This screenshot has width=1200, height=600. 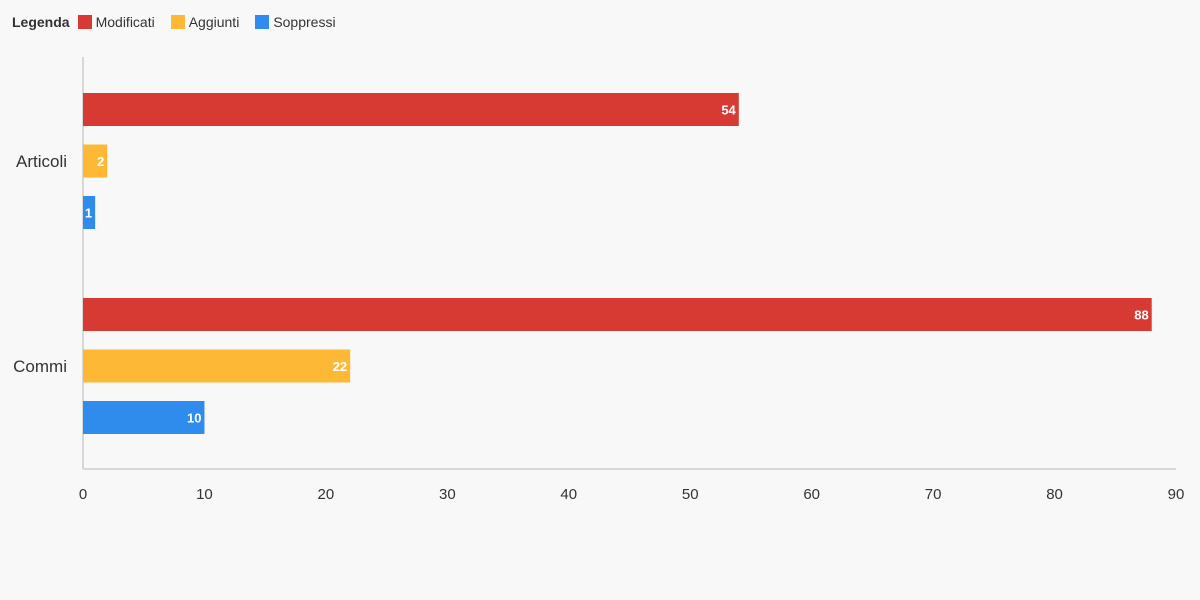 What do you see at coordinates (690, 494) in the screenshot?
I see `x-tick-label: 50` at bounding box center [690, 494].